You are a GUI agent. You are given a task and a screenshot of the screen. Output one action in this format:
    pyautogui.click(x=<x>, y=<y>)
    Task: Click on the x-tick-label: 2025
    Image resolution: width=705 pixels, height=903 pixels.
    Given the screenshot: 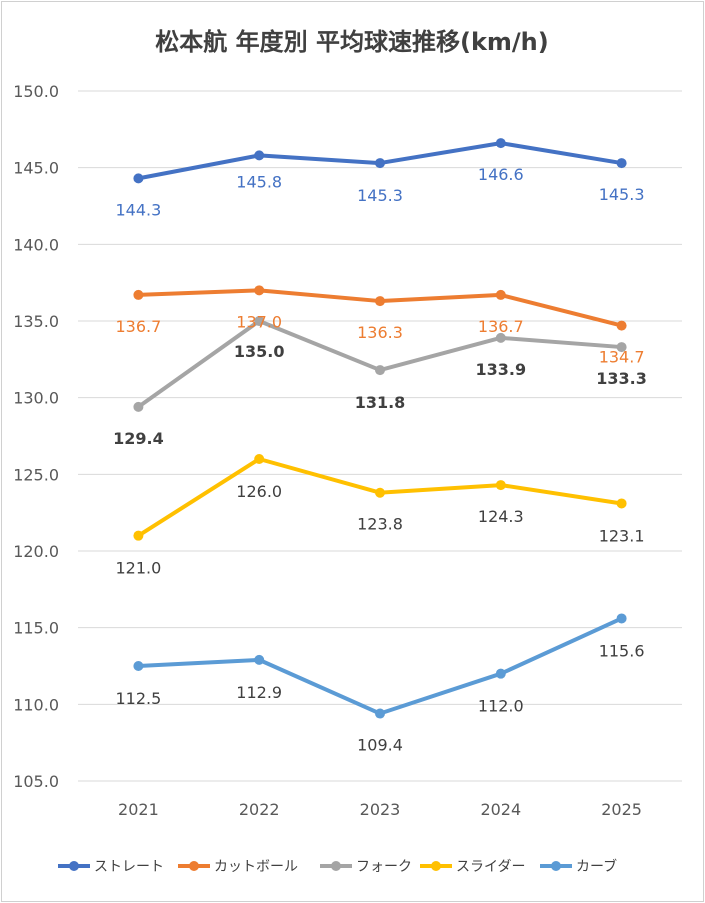 What is the action you would take?
    pyautogui.click(x=621, y=809)
    